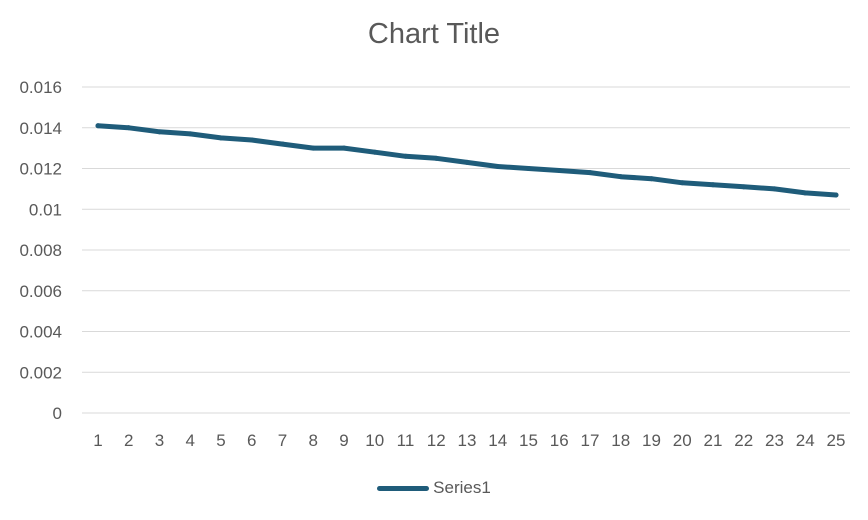 This screenshot has height=520, width=868. Describe the element at coordinates (590, 440) in the screenshot. I see `x-tick-label: 17` at that location.